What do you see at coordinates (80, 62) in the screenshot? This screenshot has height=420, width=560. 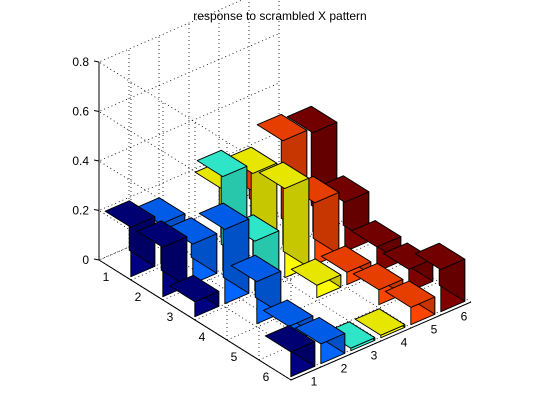 I see `z-tick-label: 0.8` at bounding box center [80, 62].